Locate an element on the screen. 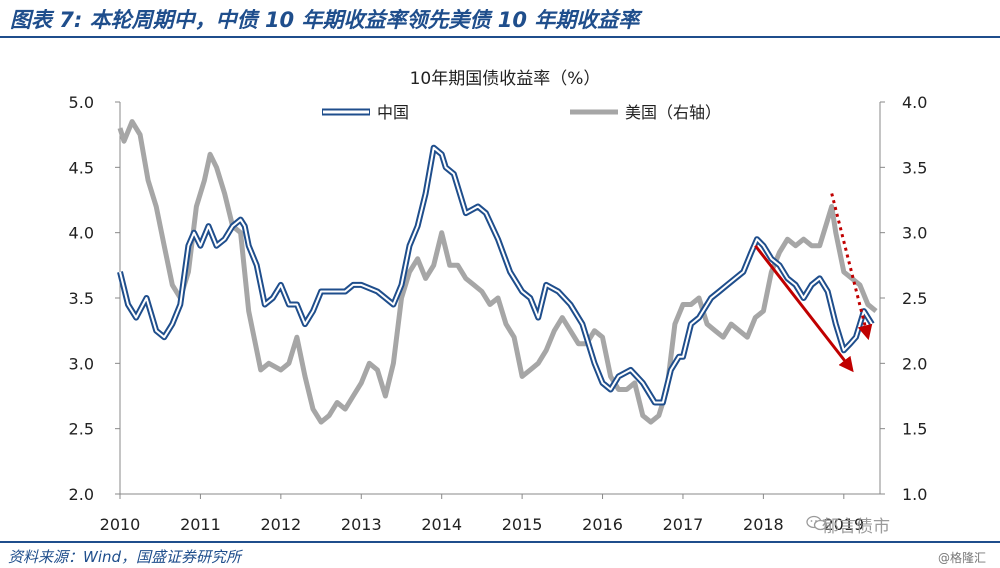 This screenshot has width=1000, height=568. y-right-tick-label: 4.0 is located at coordinates (914, 102).